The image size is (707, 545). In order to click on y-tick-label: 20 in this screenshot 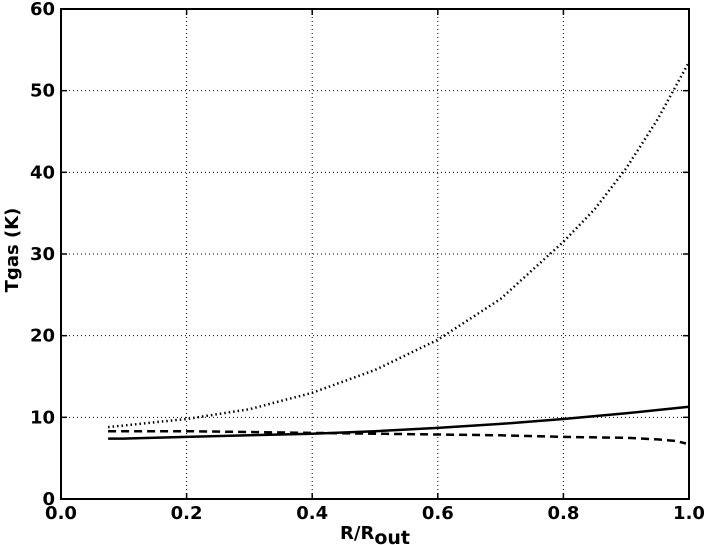, I will do `click(42, 336)`.